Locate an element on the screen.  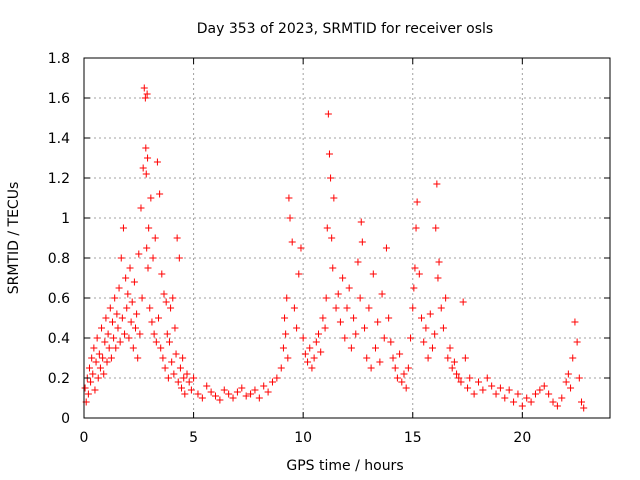
y-tick-label: 1.6 is located at coordinates (59, 99).